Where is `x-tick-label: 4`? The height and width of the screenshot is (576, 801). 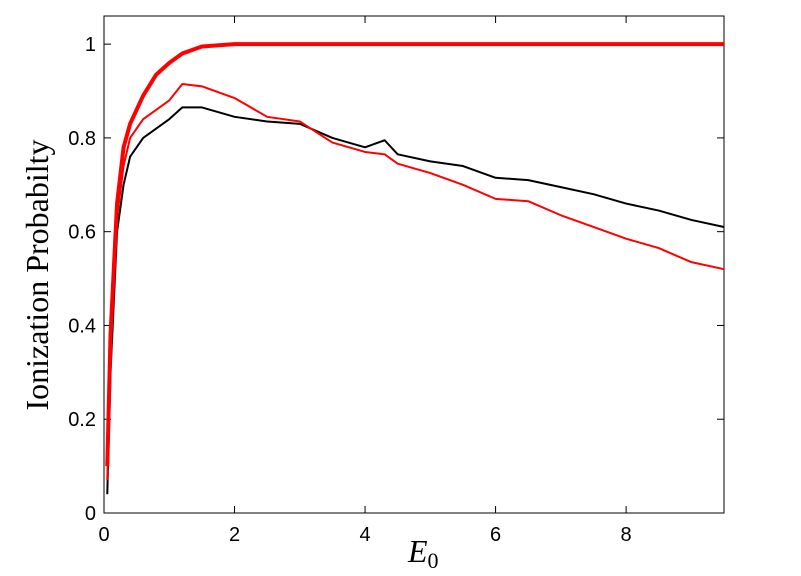 x-tick-label: 4 is located at coordinates (364, 535).